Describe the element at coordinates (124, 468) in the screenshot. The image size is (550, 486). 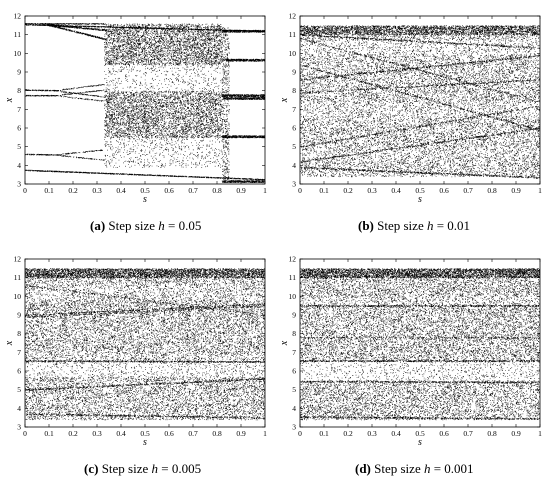
I see `caption-text-c: Step size` at that location.